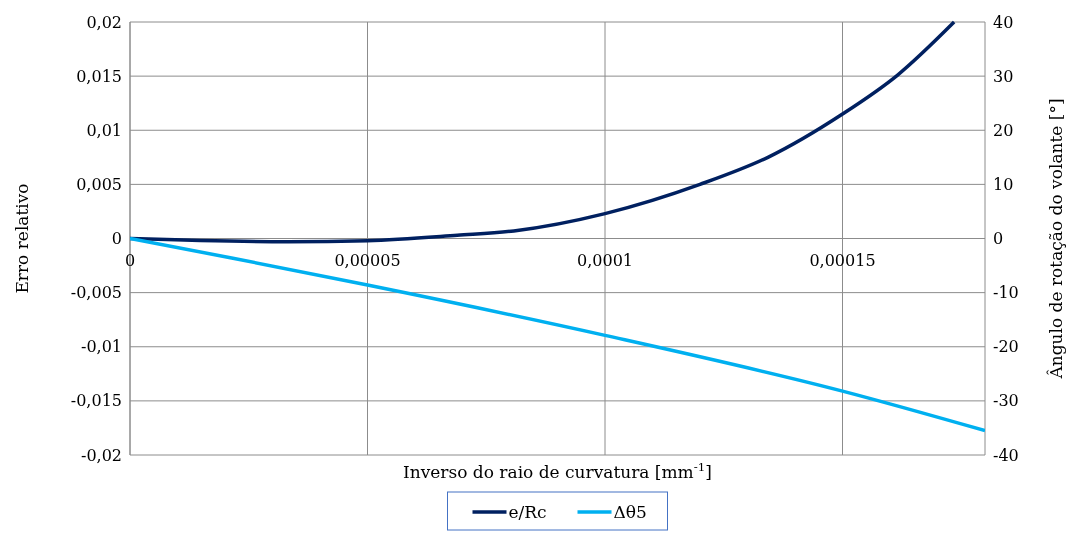 Image resolution: width=1076 pixels, height=556 pixels. What do you see at coordinates (104, 130) in the screenshot?
I see `y-tick-label: 0,01` at bounding box center [104, 130].